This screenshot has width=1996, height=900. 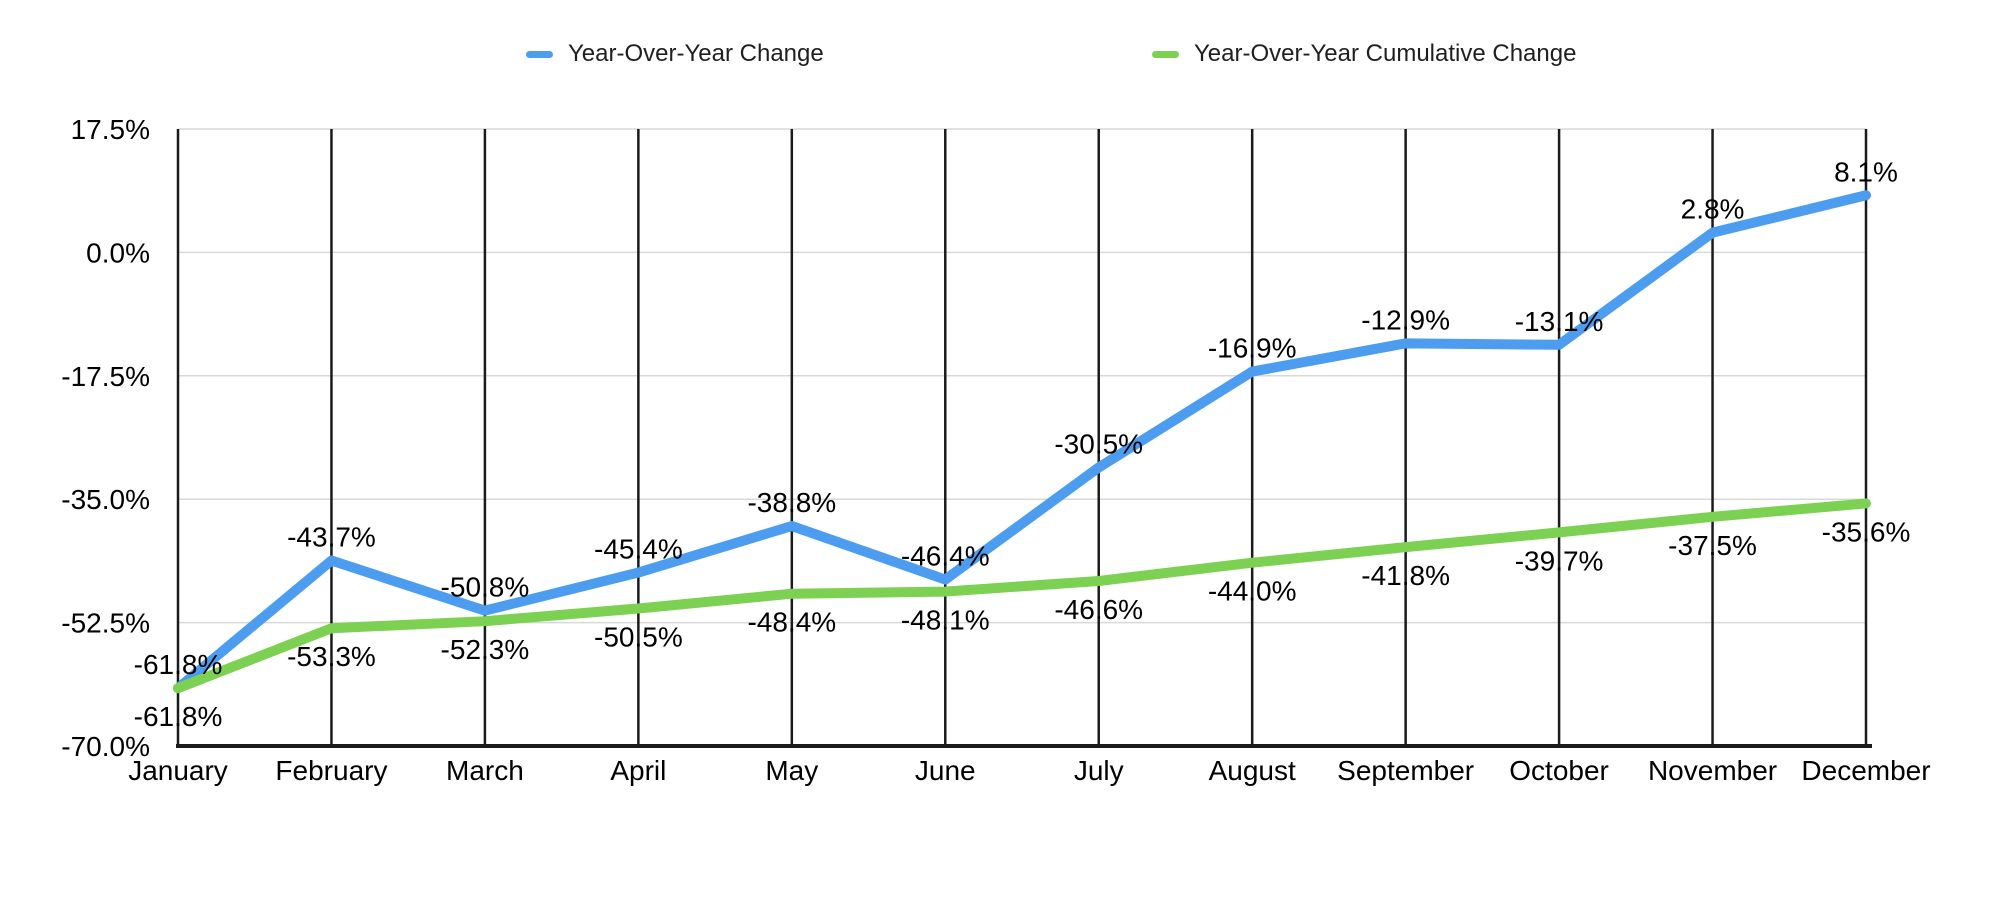 I want to click on data-label: -50.8%, so click(x=485, y=587).